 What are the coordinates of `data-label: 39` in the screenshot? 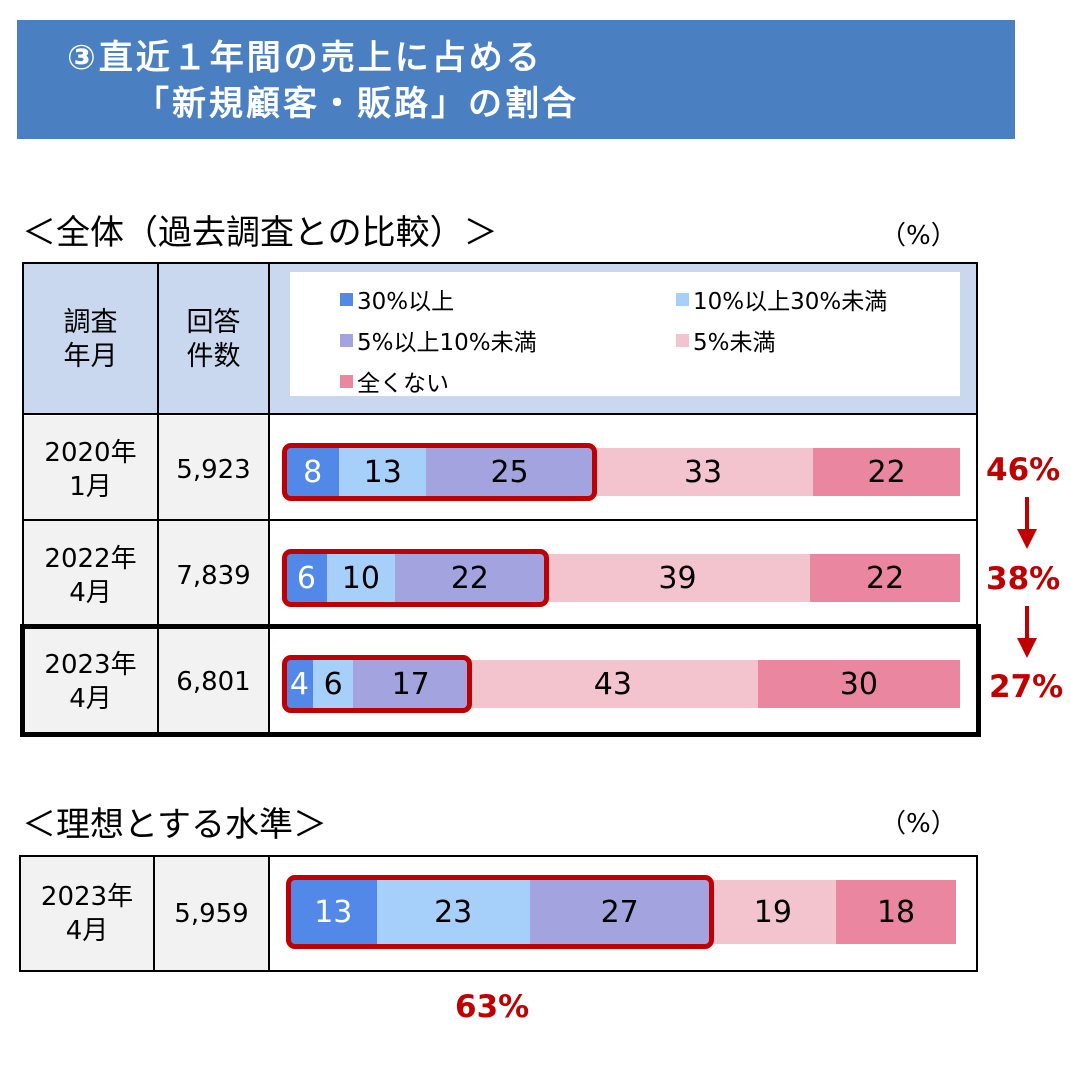 It's located at (677, 578).